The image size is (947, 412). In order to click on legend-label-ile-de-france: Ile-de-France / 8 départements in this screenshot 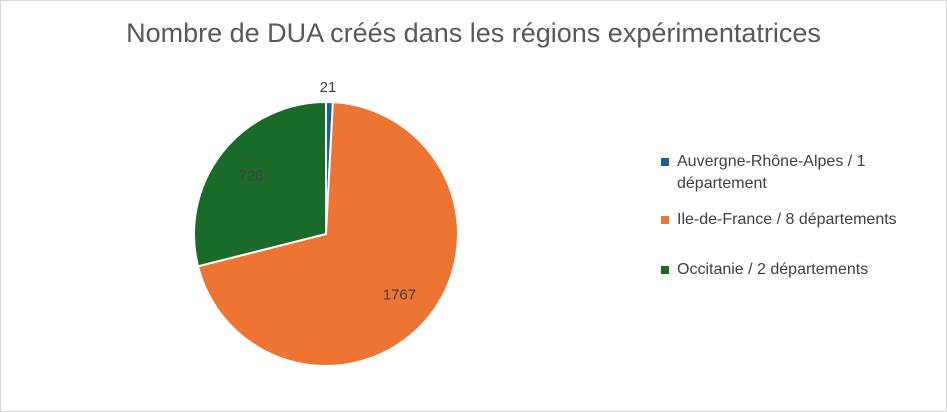, I will do `click(787, 219)`.